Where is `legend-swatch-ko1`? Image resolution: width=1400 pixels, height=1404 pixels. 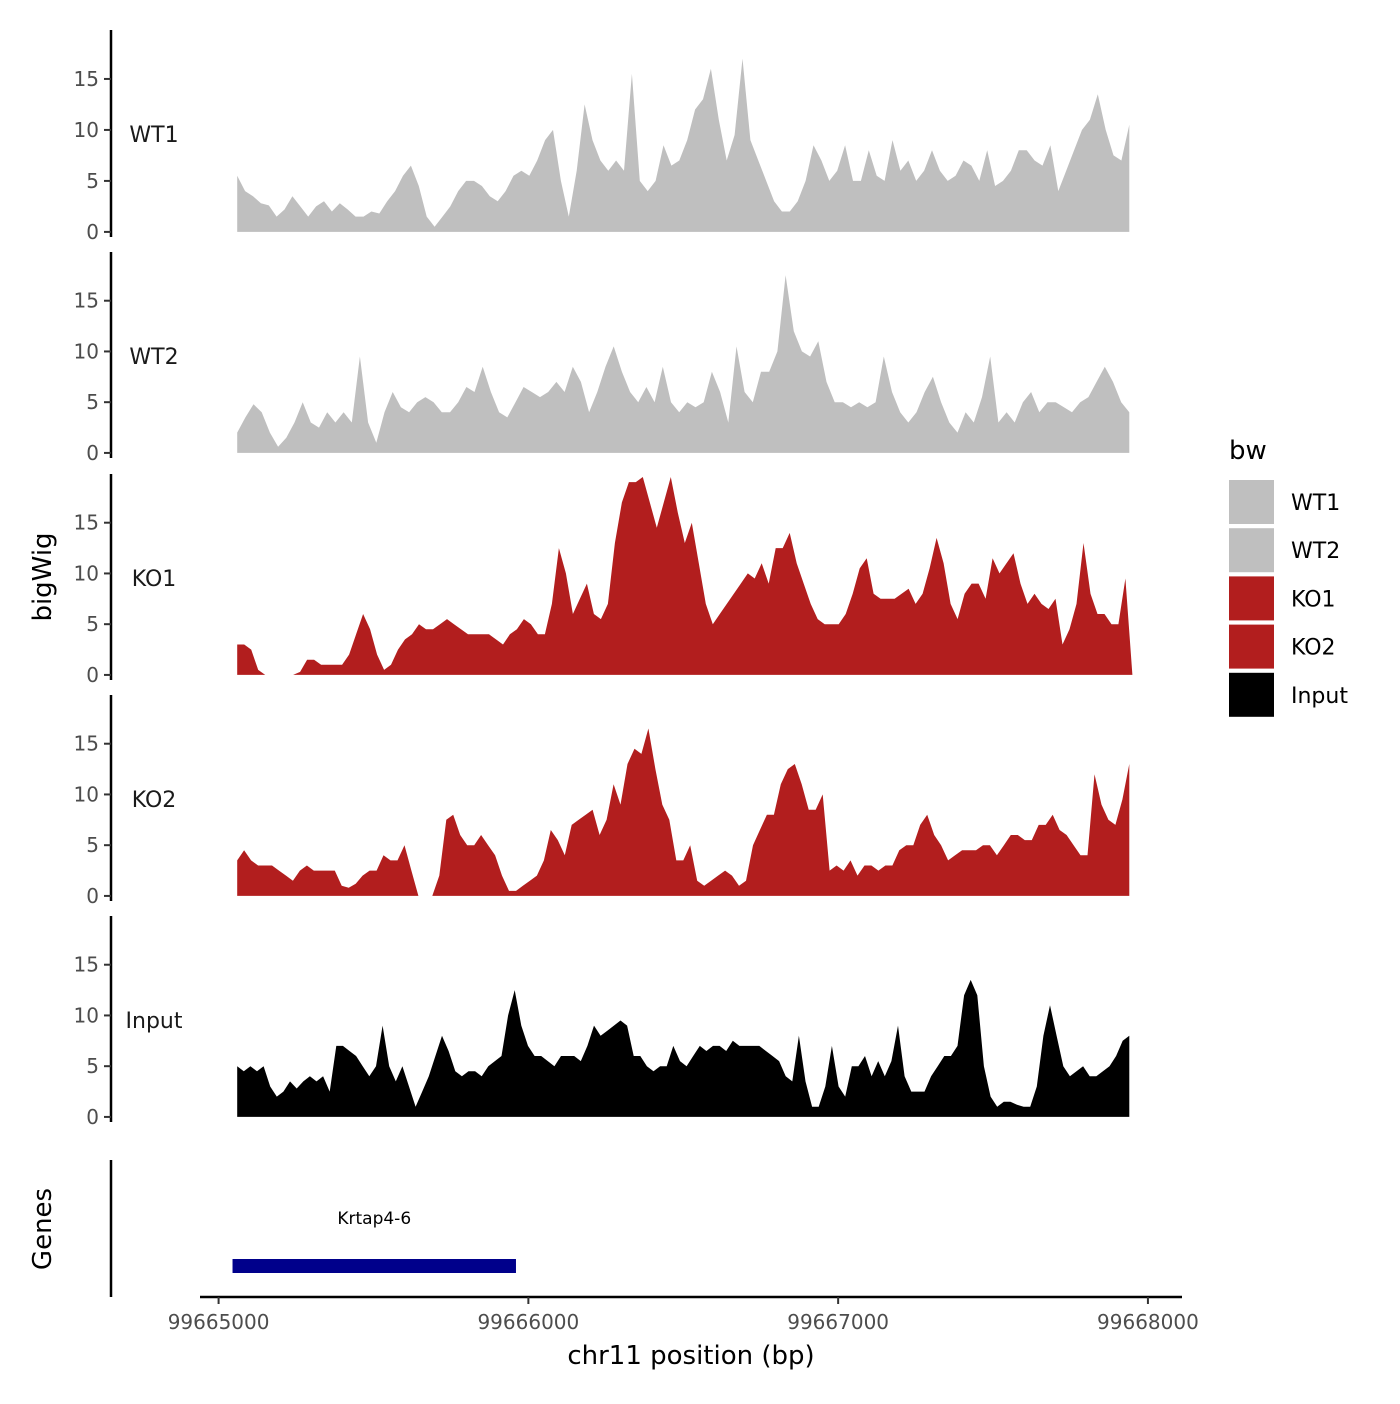
legend-swatch-ko1 is located at coordinates (1251, 598).